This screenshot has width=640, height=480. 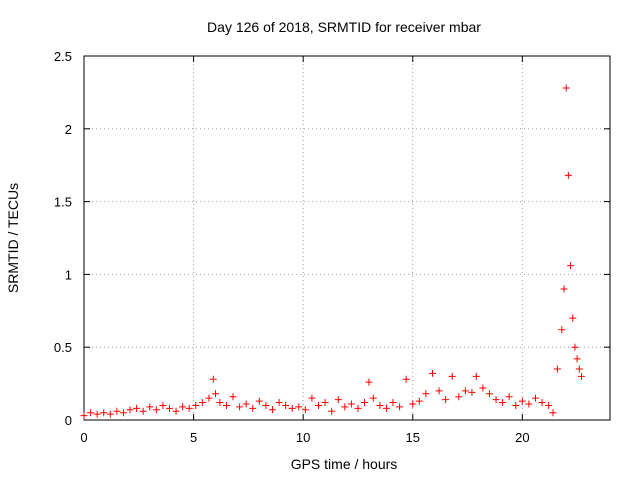 What do you see at coordinates (413, 437) in the screenshot?
I see `x-tick-label: 15` at bounding box center [413, 437].